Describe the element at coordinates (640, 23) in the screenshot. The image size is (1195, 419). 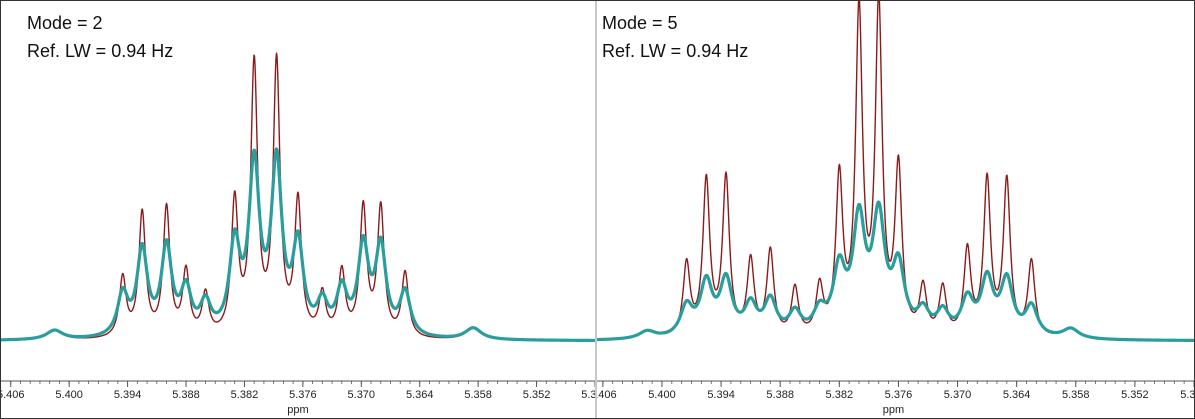
I see `mode-annotation: Mode = 5` at that location.